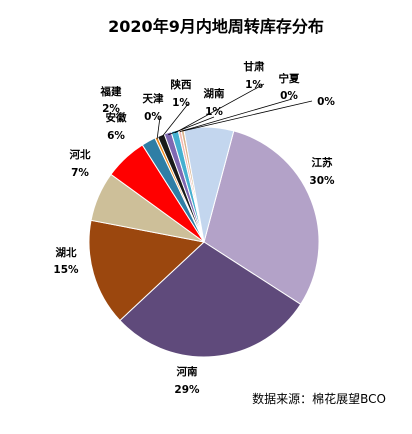  Describe the element at coordinates (187, 390) in the screenshot. I see `slice-percent-label: 29%` at that location.